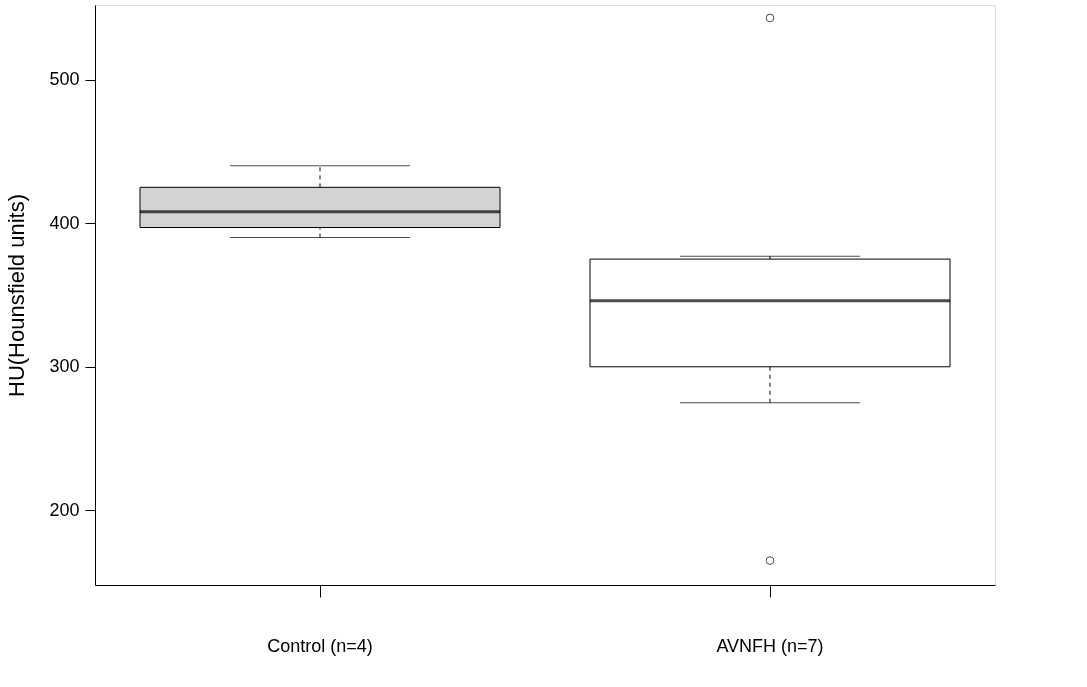 This screenshot has height=687, width=1087. I want to click on x-tick-label: Control (n=4), so click(320, 645).